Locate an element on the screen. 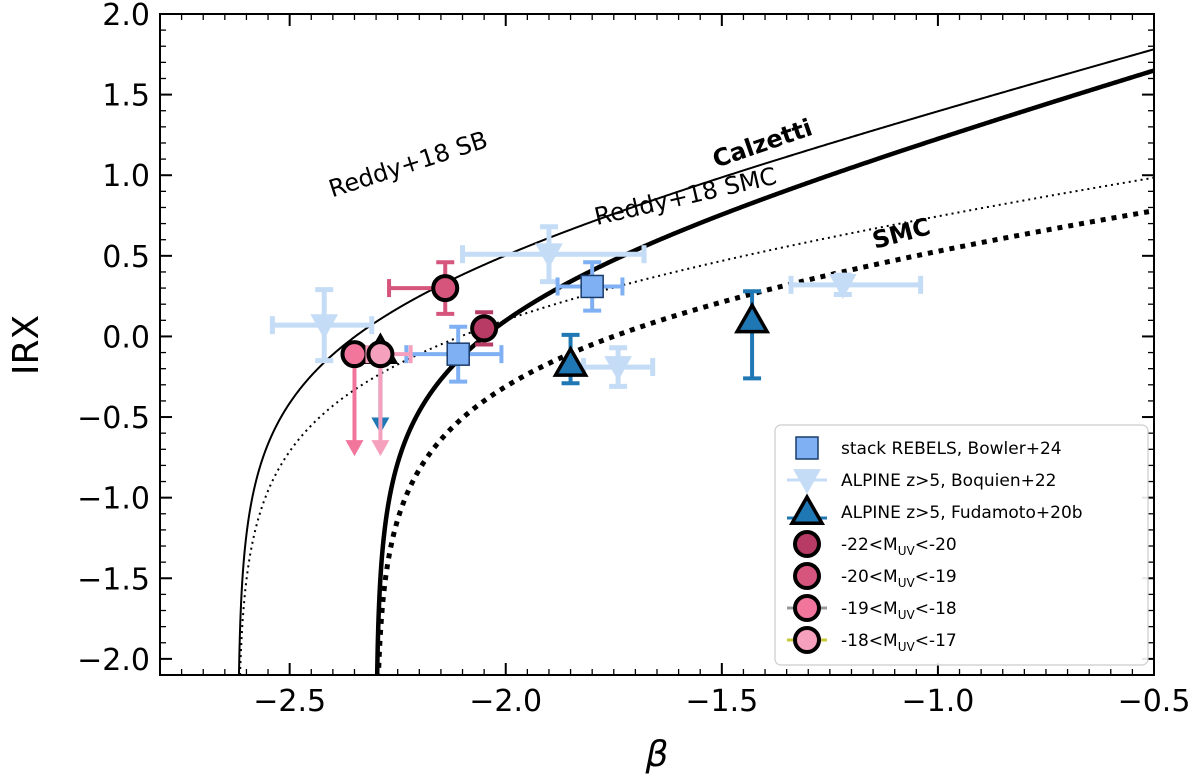  legend-label-text: -19<M is located at coordinates (869, 609).